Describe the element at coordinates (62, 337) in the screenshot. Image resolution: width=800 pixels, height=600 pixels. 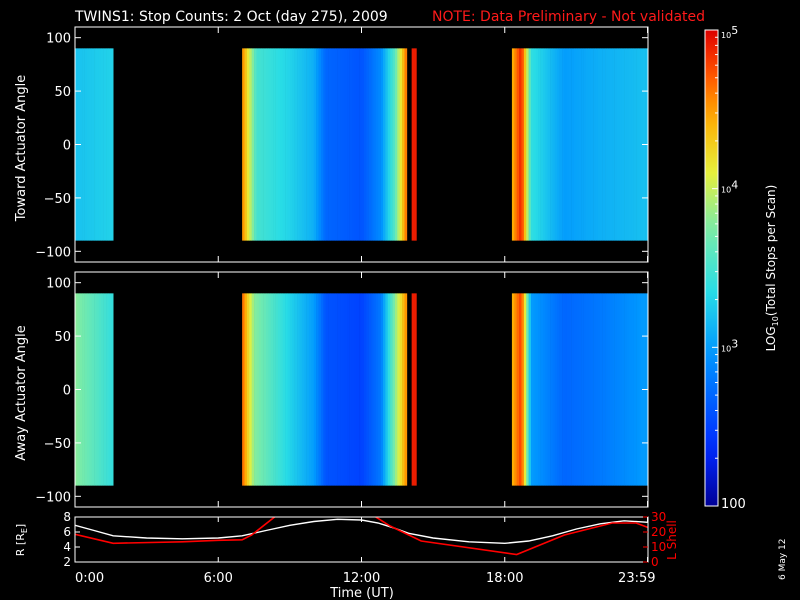
I see `y-tick-label: 50` at that location.